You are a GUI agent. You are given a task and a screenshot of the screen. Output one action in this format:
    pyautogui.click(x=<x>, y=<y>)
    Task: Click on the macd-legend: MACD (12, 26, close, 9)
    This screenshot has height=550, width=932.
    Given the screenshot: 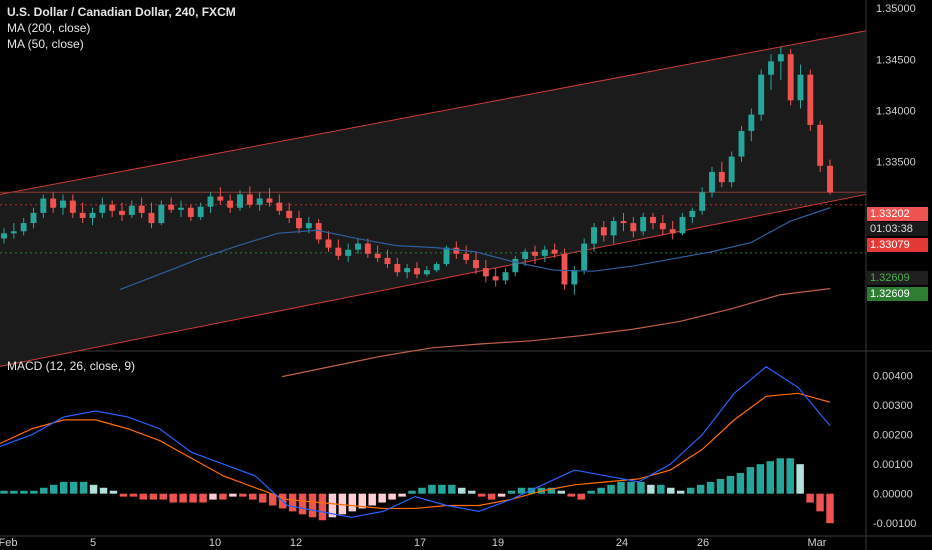 What is the action you would take?
    pyautogui.click(x=71, y=366)
    